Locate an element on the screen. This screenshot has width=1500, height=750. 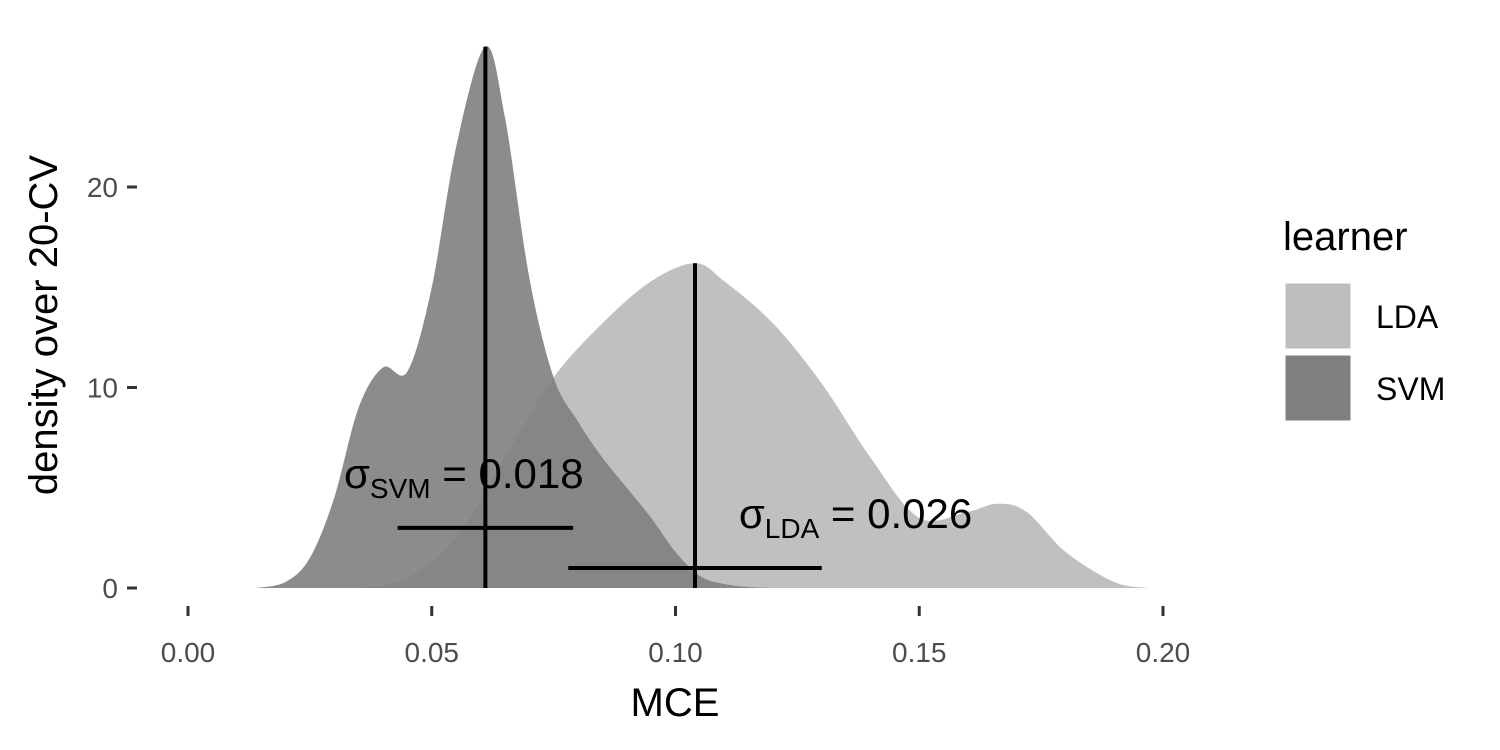
legend-key-svm is located at coordinates (1318, 388).